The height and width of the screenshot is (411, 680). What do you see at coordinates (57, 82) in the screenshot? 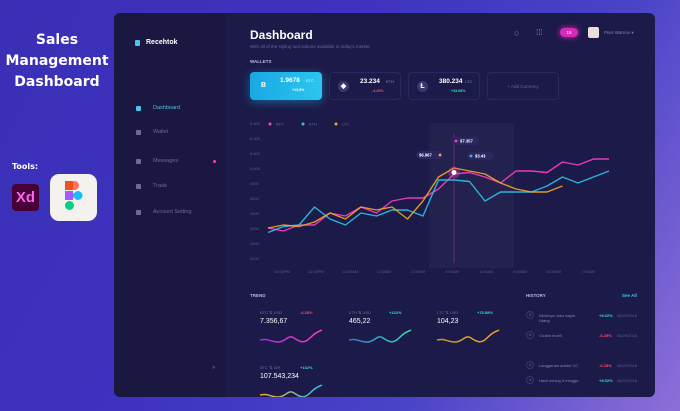
I see `promo-line: Dashboard` at bounding box center [57, 82].